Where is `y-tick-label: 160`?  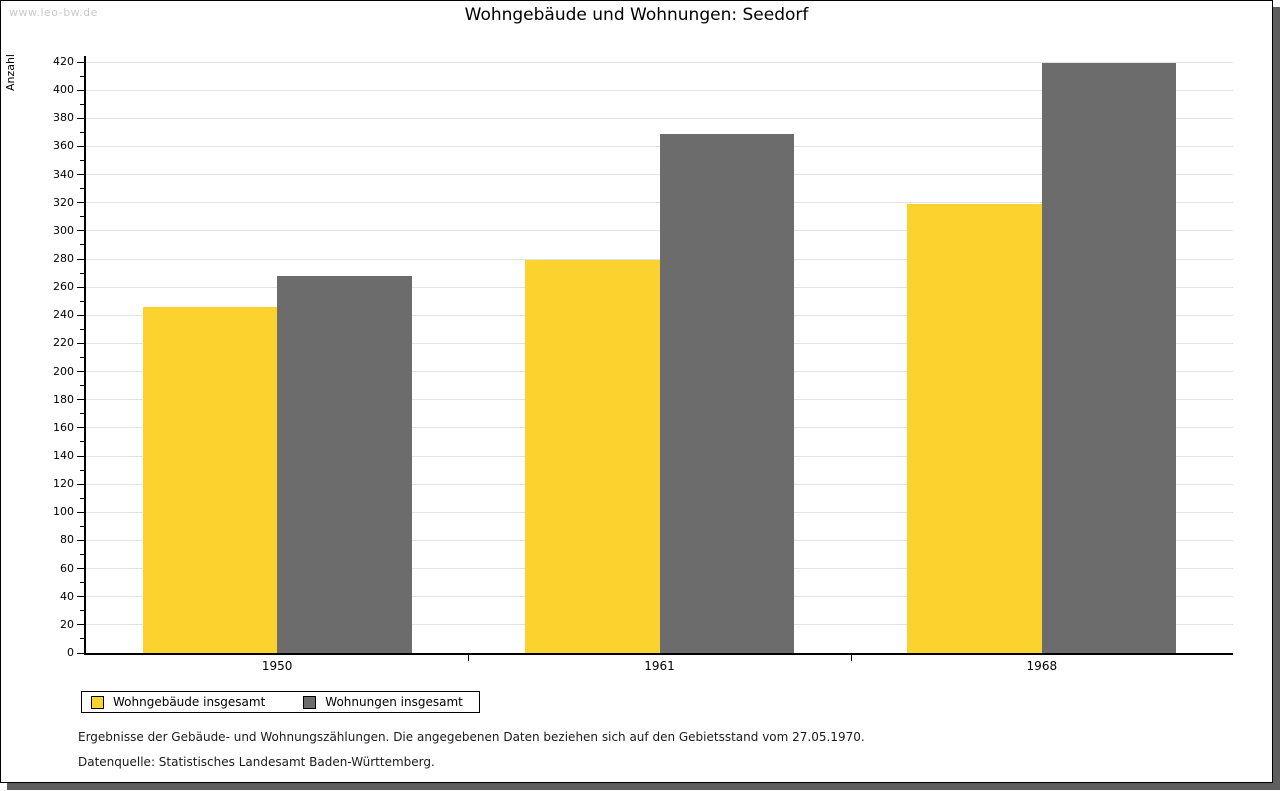 y-tick-label: 160 is located at coordinates (63, 427).